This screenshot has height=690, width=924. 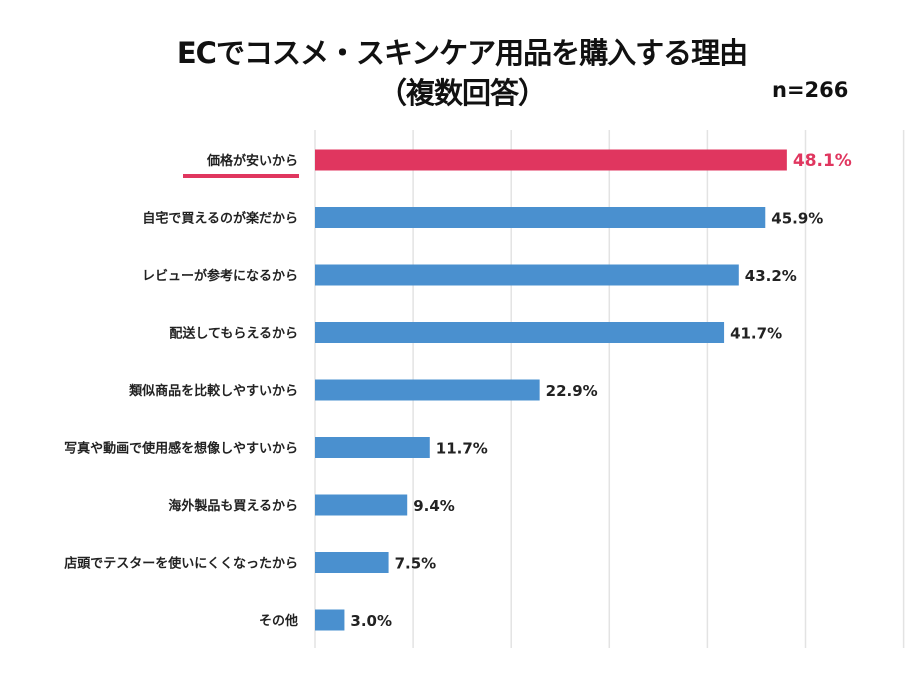 What do you see at coordinates (434, 506) in the screenshot?
I see `data-label: 9.4%` at bounding box center [434, 506].